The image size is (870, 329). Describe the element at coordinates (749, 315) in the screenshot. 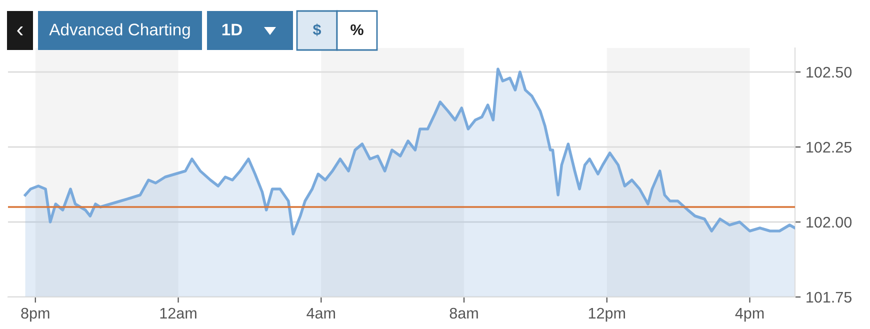

I see `x-tick-label: 4pm` at that location.